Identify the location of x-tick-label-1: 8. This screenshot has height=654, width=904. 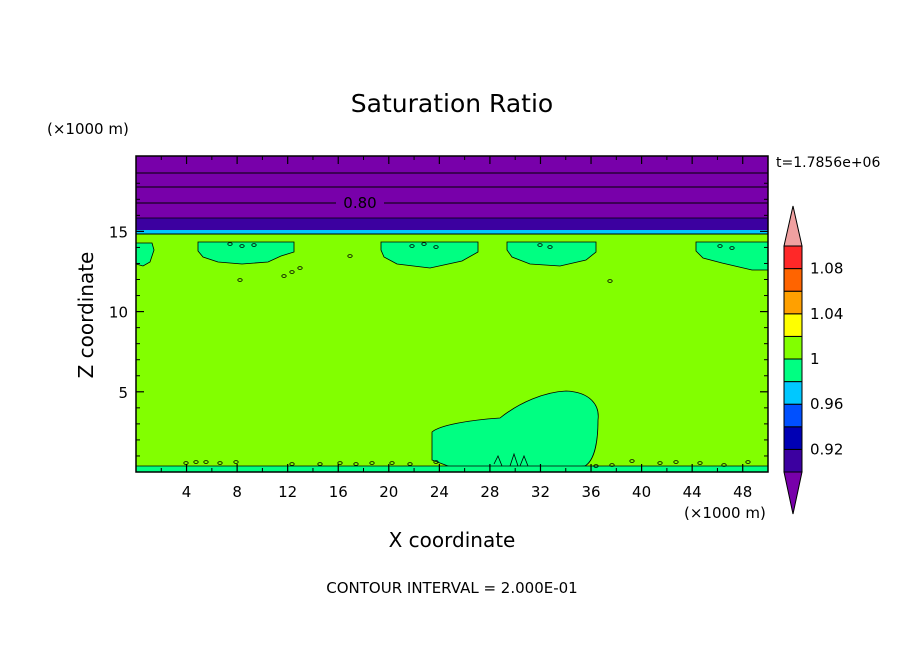
(237, 492).